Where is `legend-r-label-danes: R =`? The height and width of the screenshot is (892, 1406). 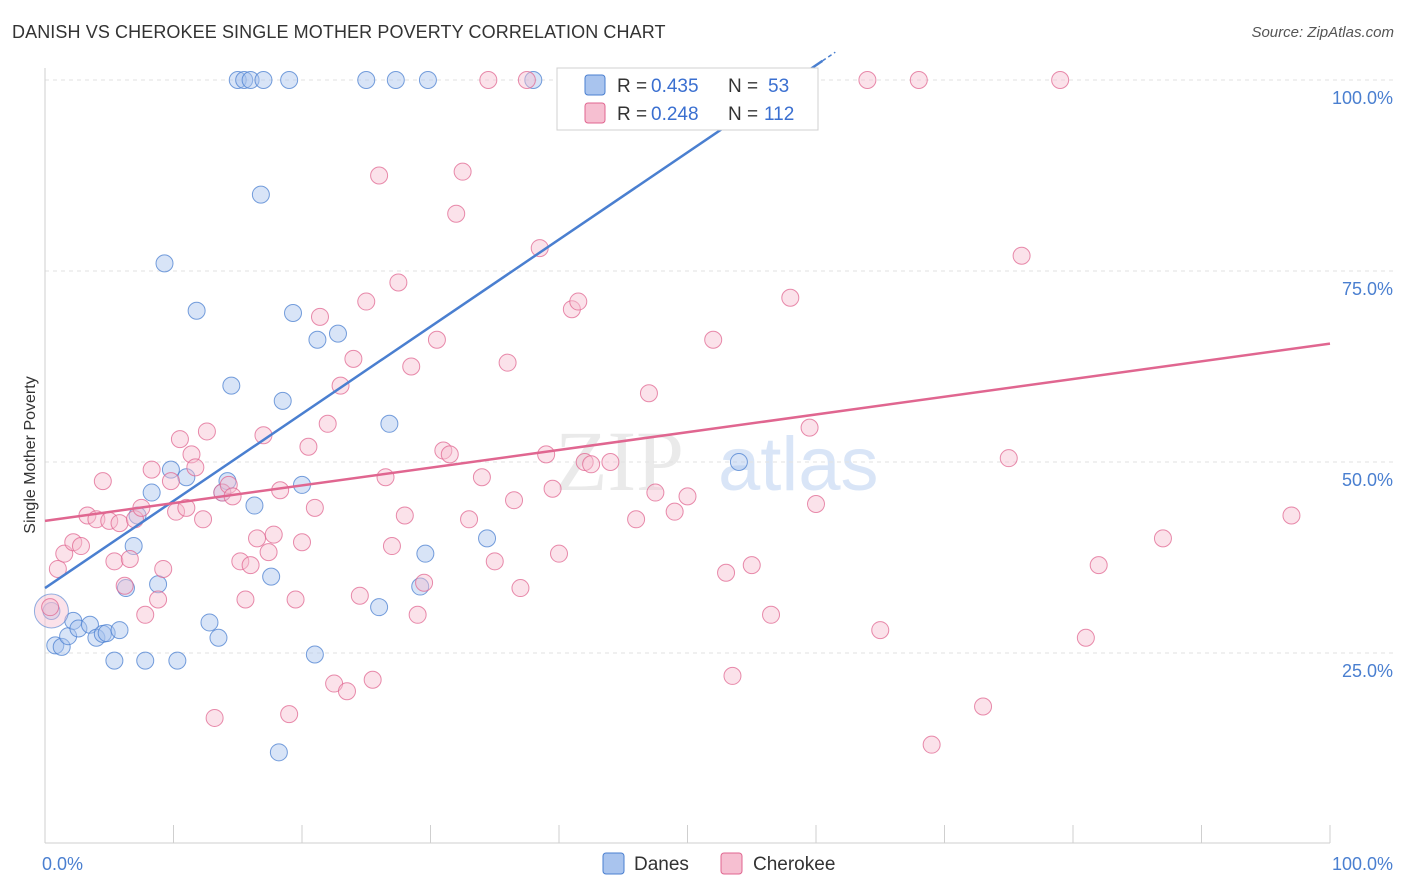 legend-r-label-danes: R = is located at coordinates (632, 86).